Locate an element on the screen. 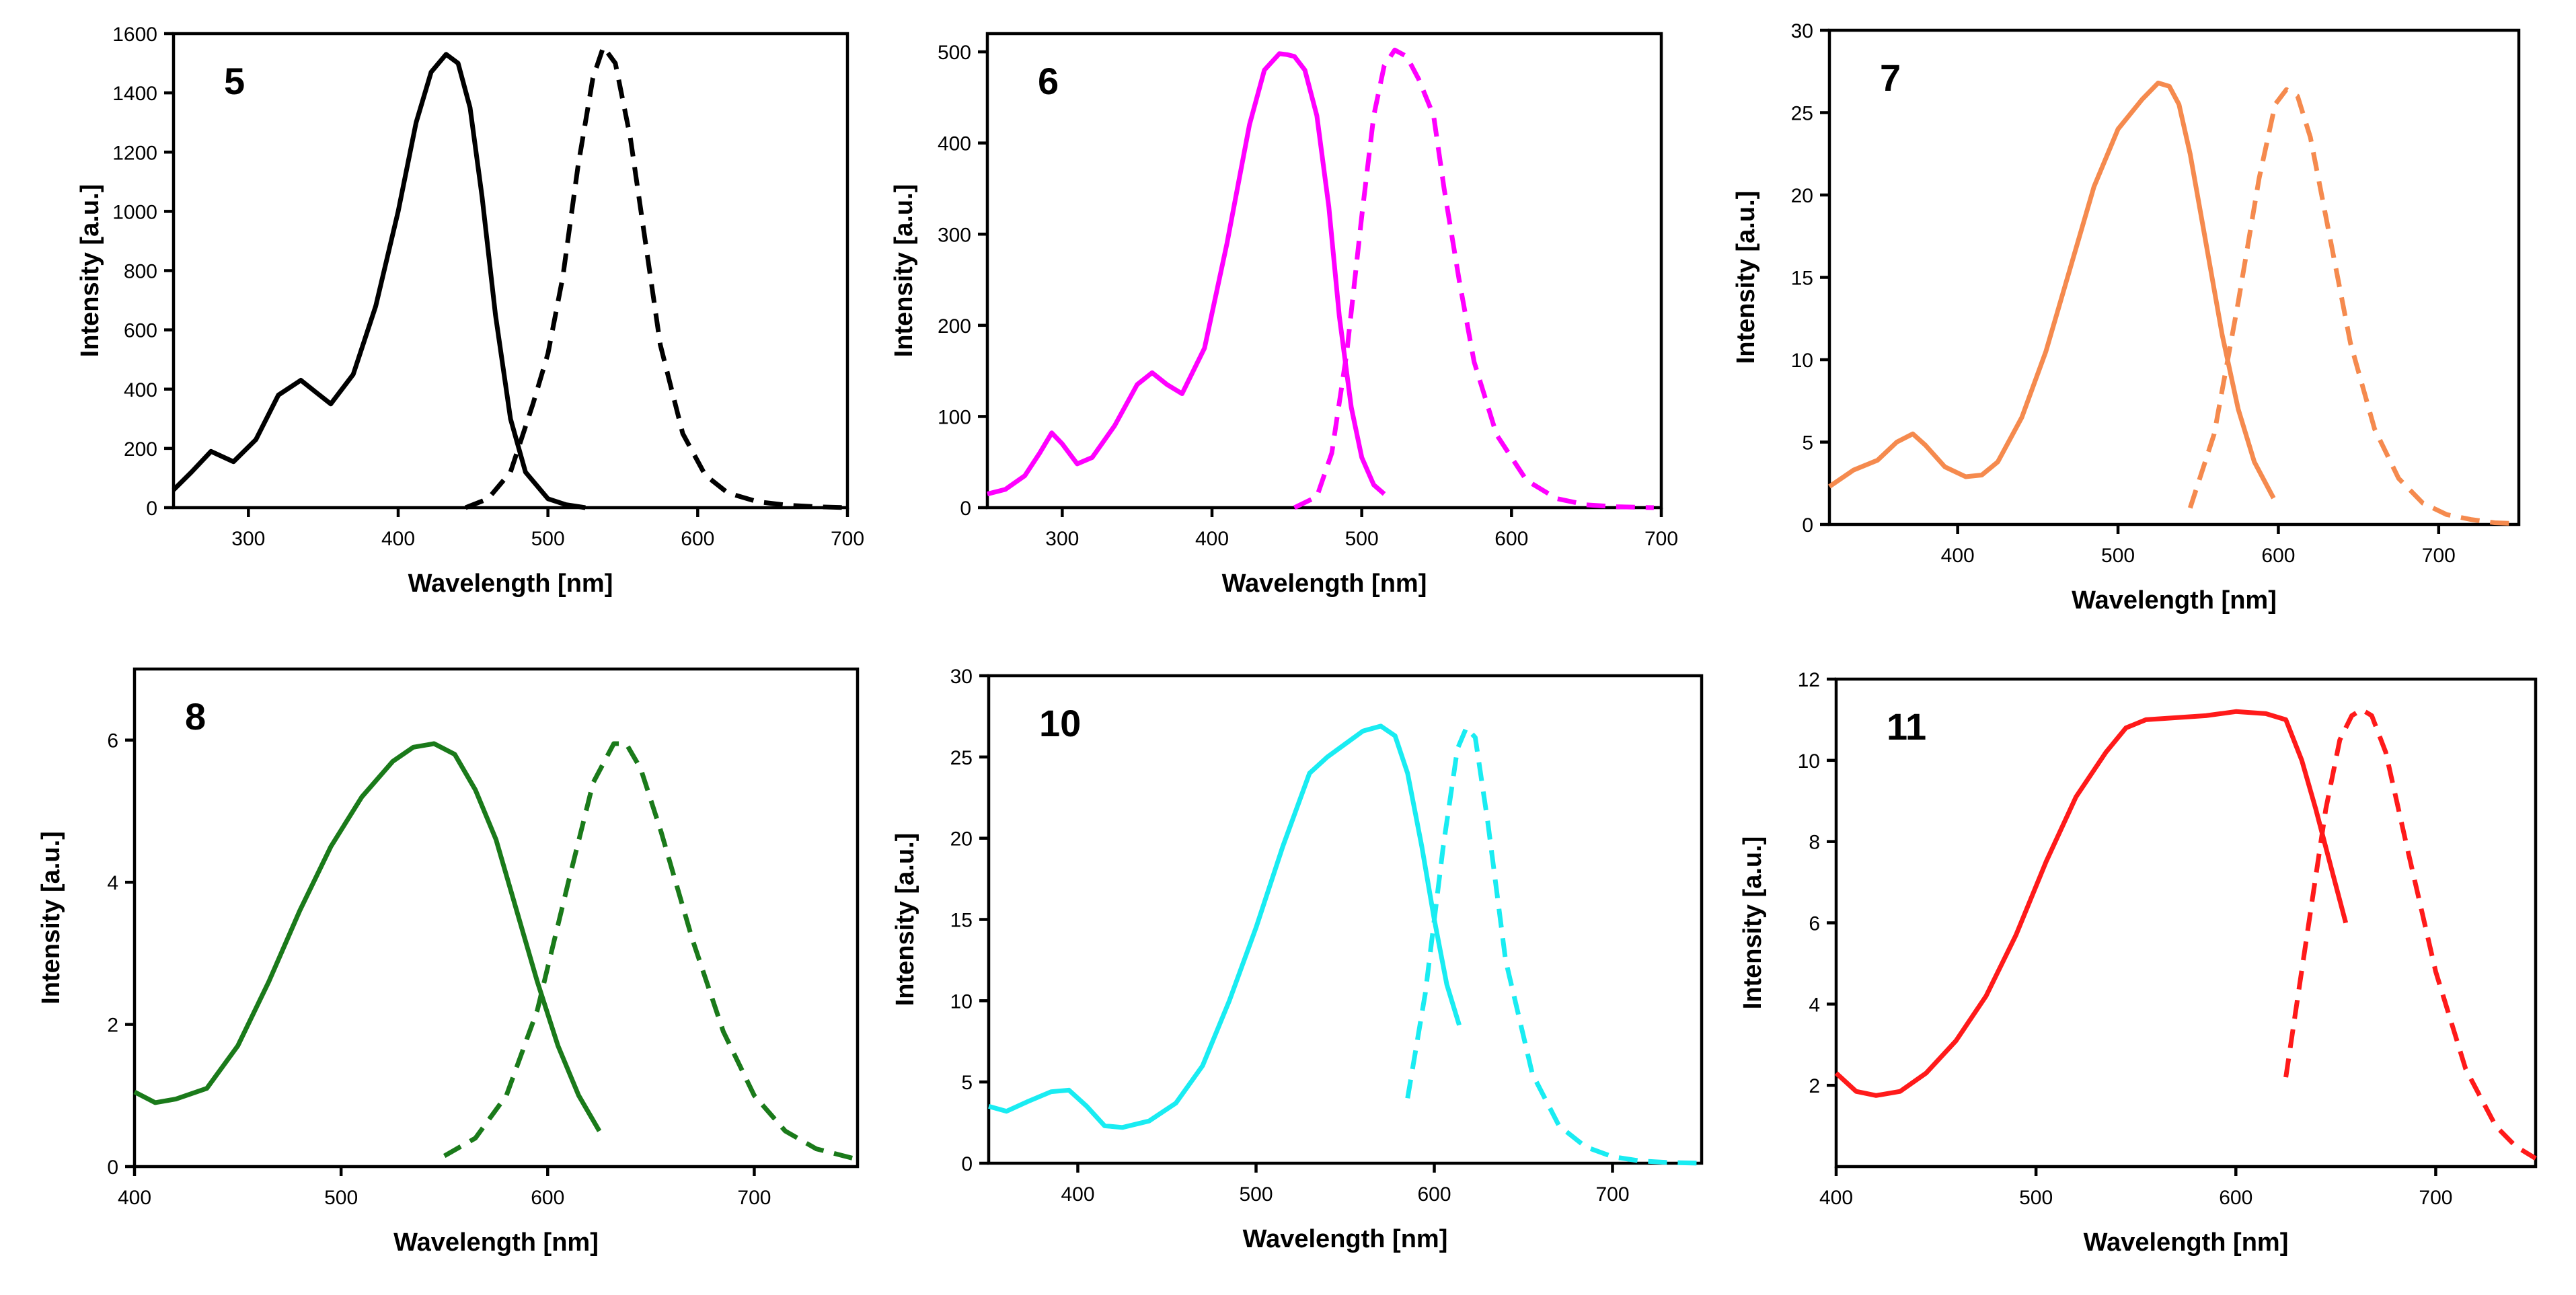 Image resolution: width=2576 pixels, height=1295 pixels. panel-number-label: 7 is located at coordinates (1890, 77).